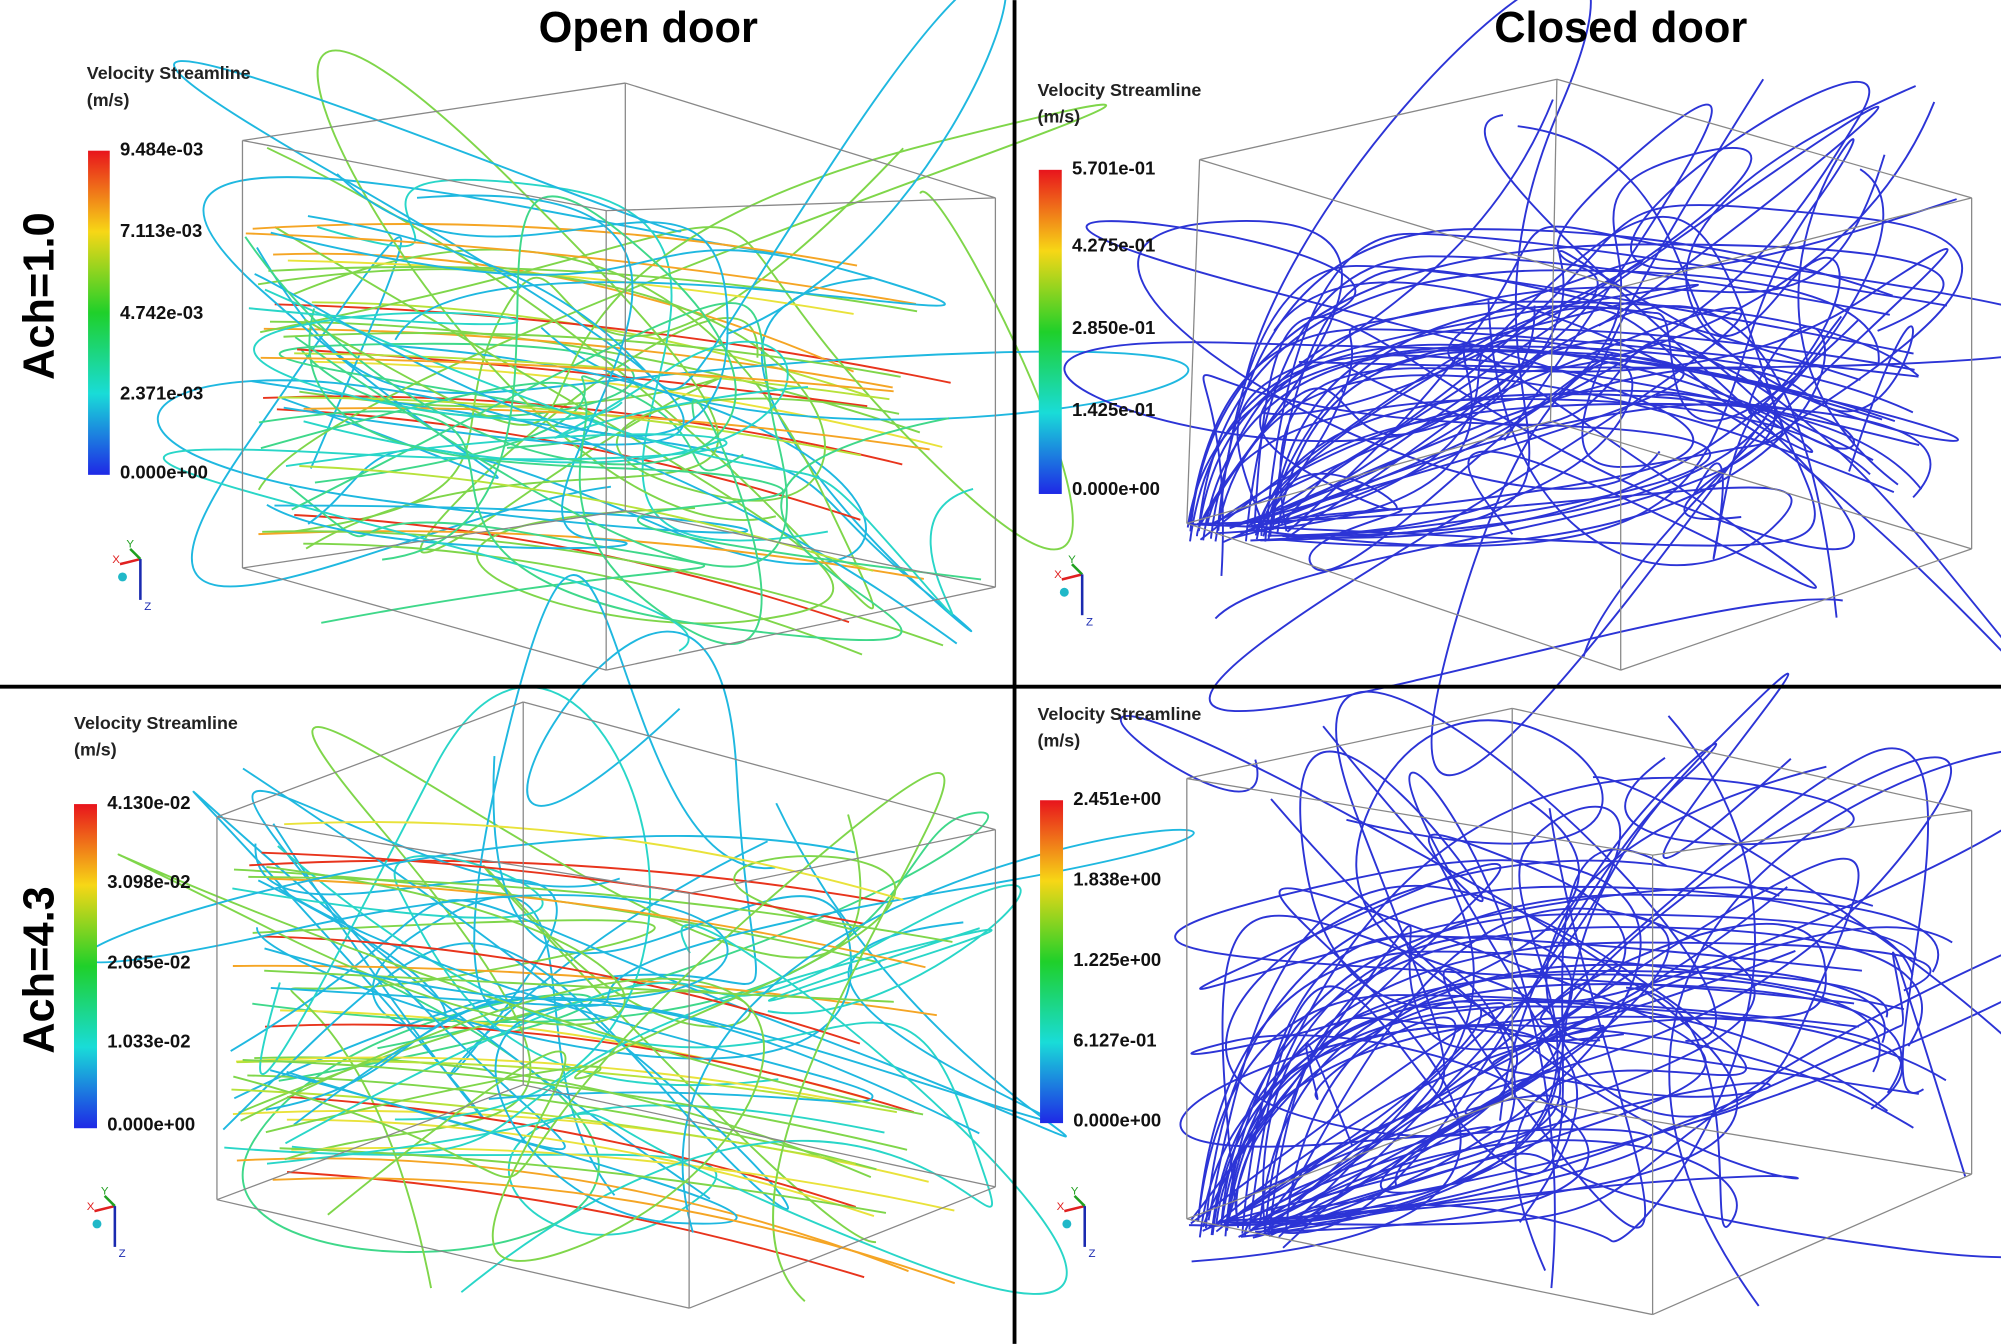 Image resolution: width=2001 pixels, height=1344 pixels. What do you see at coordinates (161, 392) in the screenshot?
I see `scale-label: 2.371e-03` at bounding box center [161, 392].